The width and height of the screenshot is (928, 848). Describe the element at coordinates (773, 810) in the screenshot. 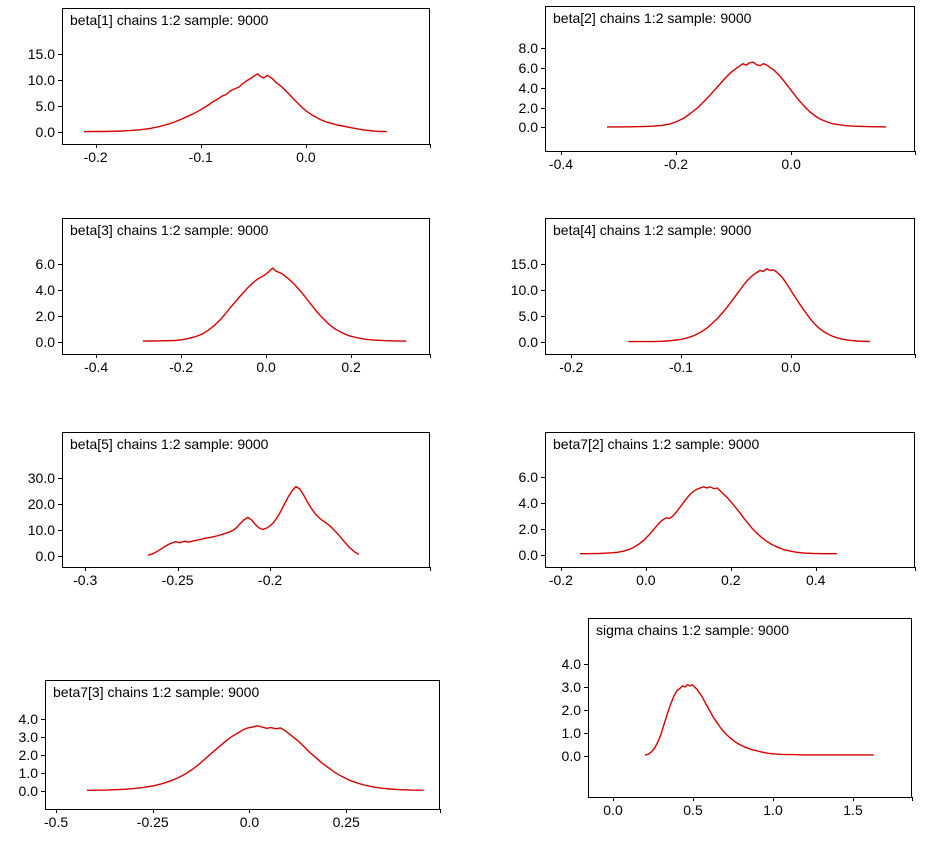

I see `x-tick-label: 1.0` at that location.